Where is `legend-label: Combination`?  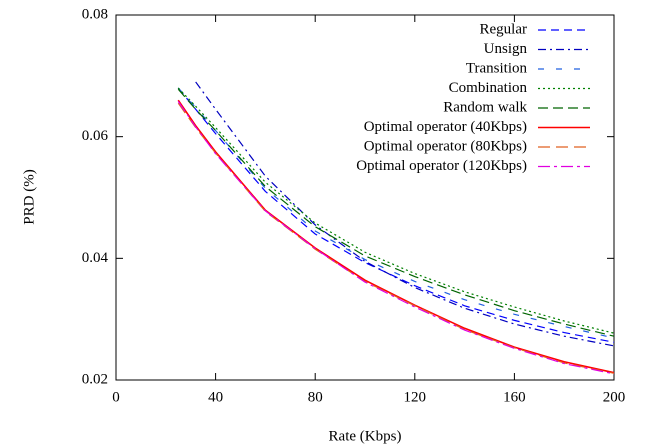 legend-label: Combination is located at coordinates (488, 88).